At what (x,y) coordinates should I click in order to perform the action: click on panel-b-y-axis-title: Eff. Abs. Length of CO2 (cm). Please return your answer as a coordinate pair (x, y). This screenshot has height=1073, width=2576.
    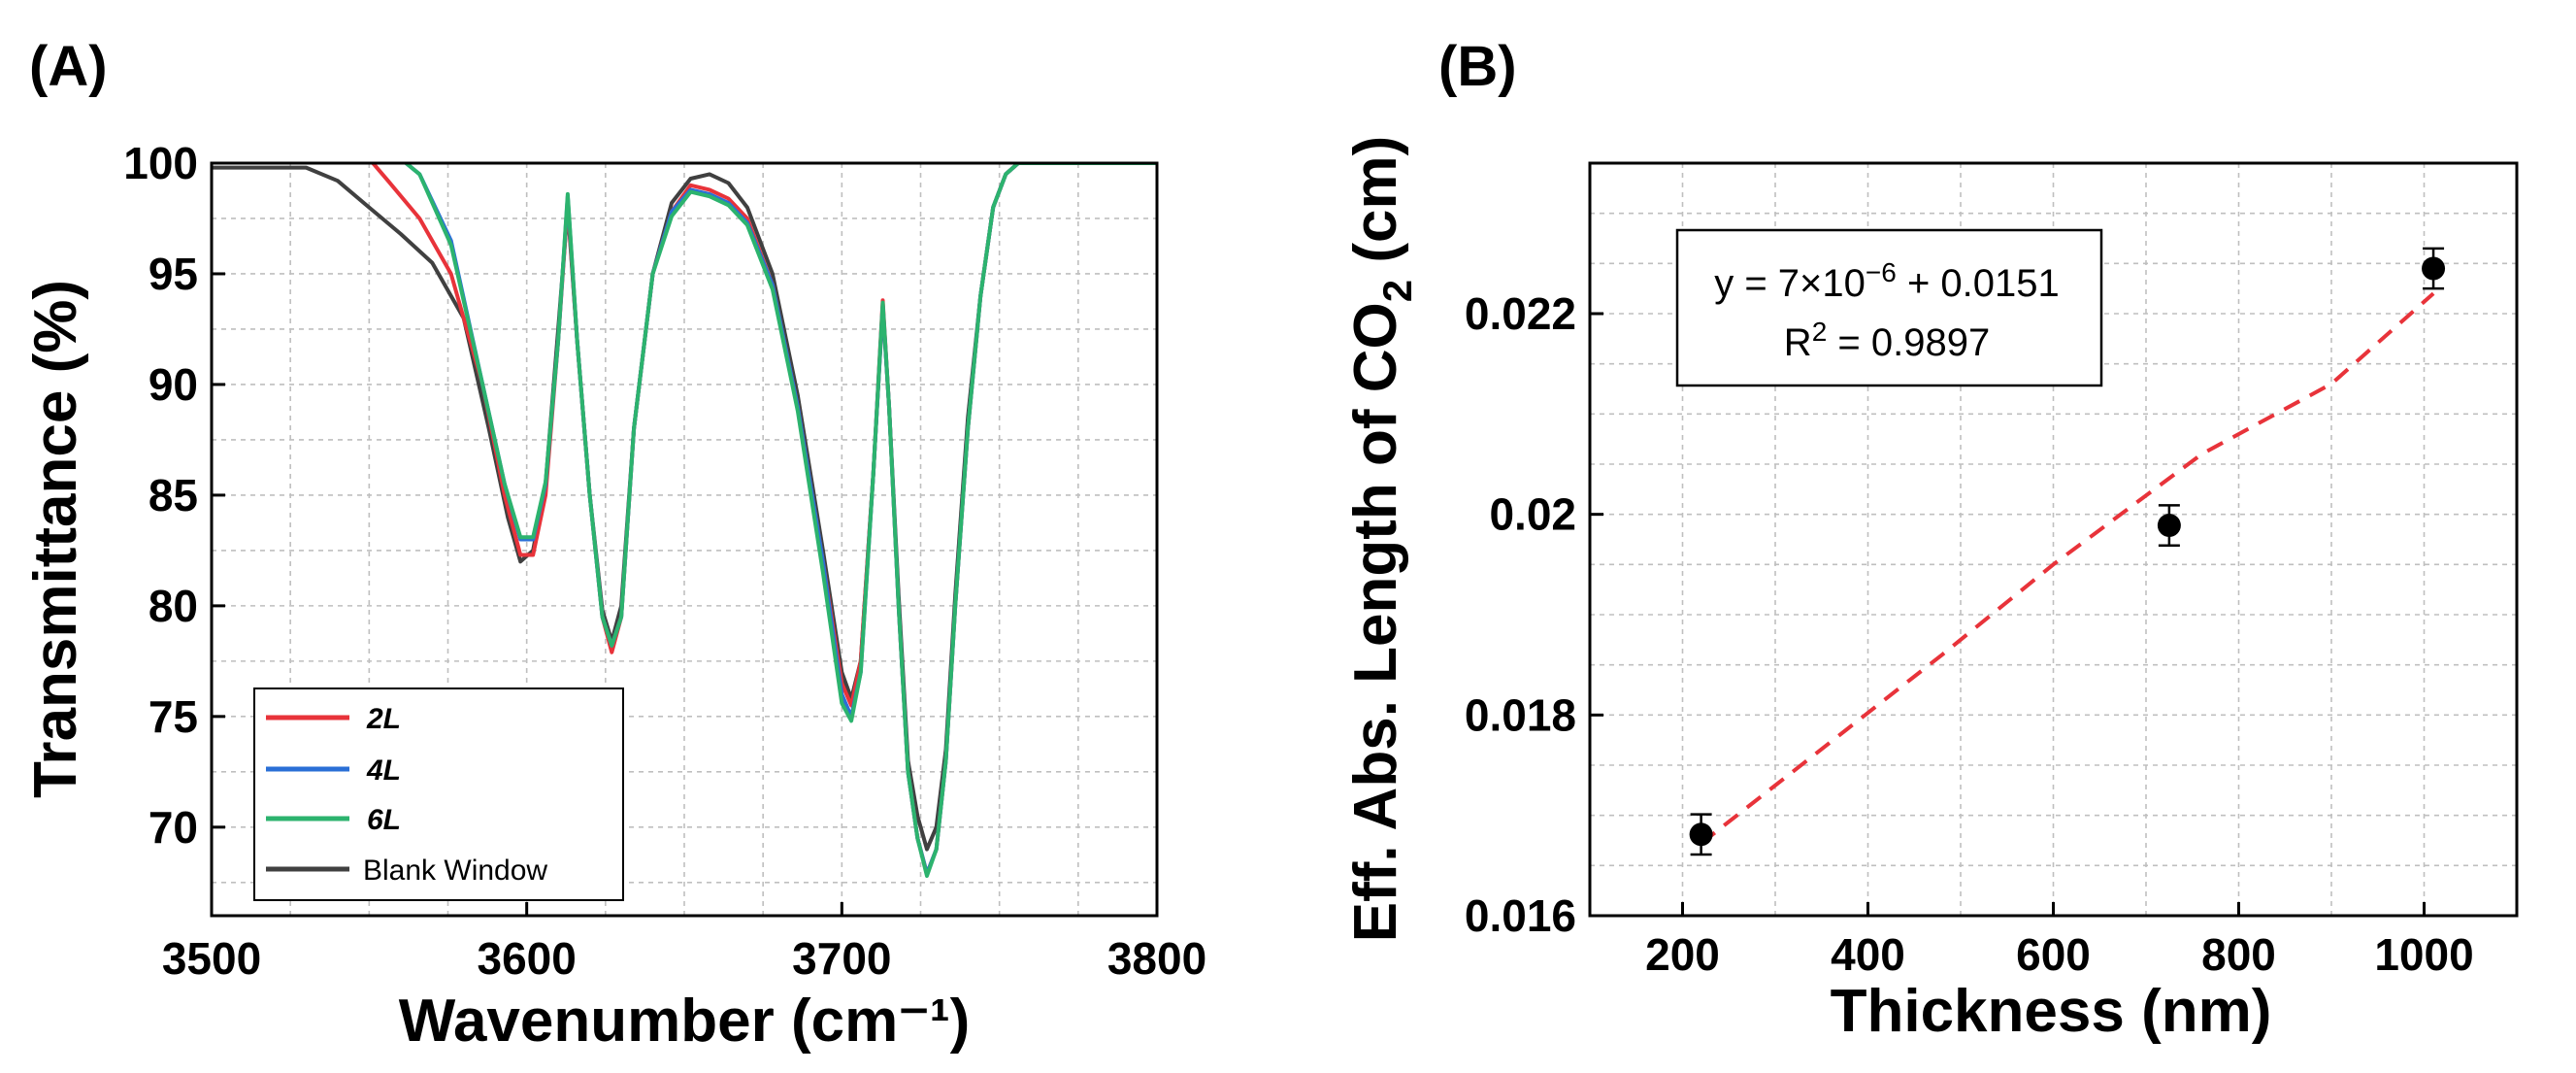
    Looking at the image, I should click on (1381, 539).